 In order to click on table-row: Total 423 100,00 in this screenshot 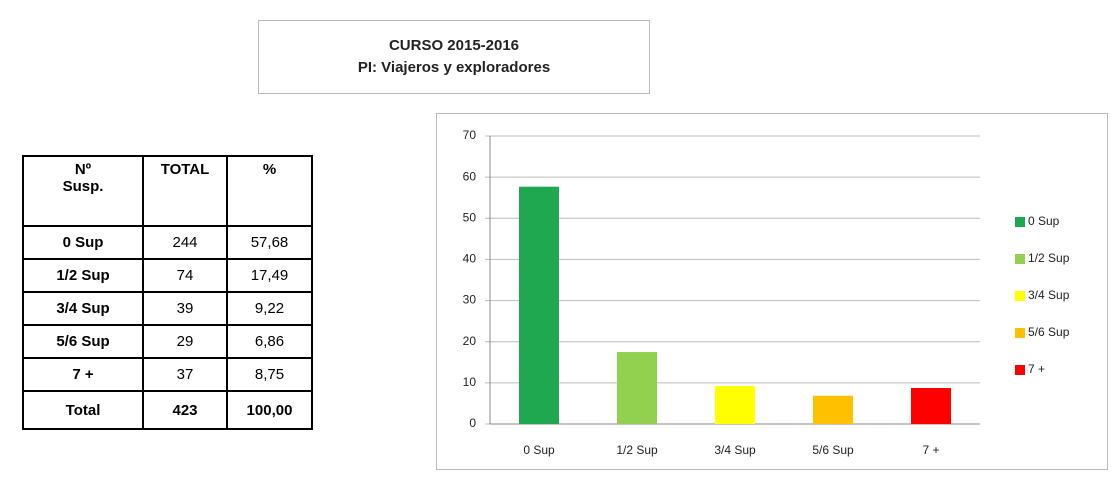, I will do `click(167, 410)`.